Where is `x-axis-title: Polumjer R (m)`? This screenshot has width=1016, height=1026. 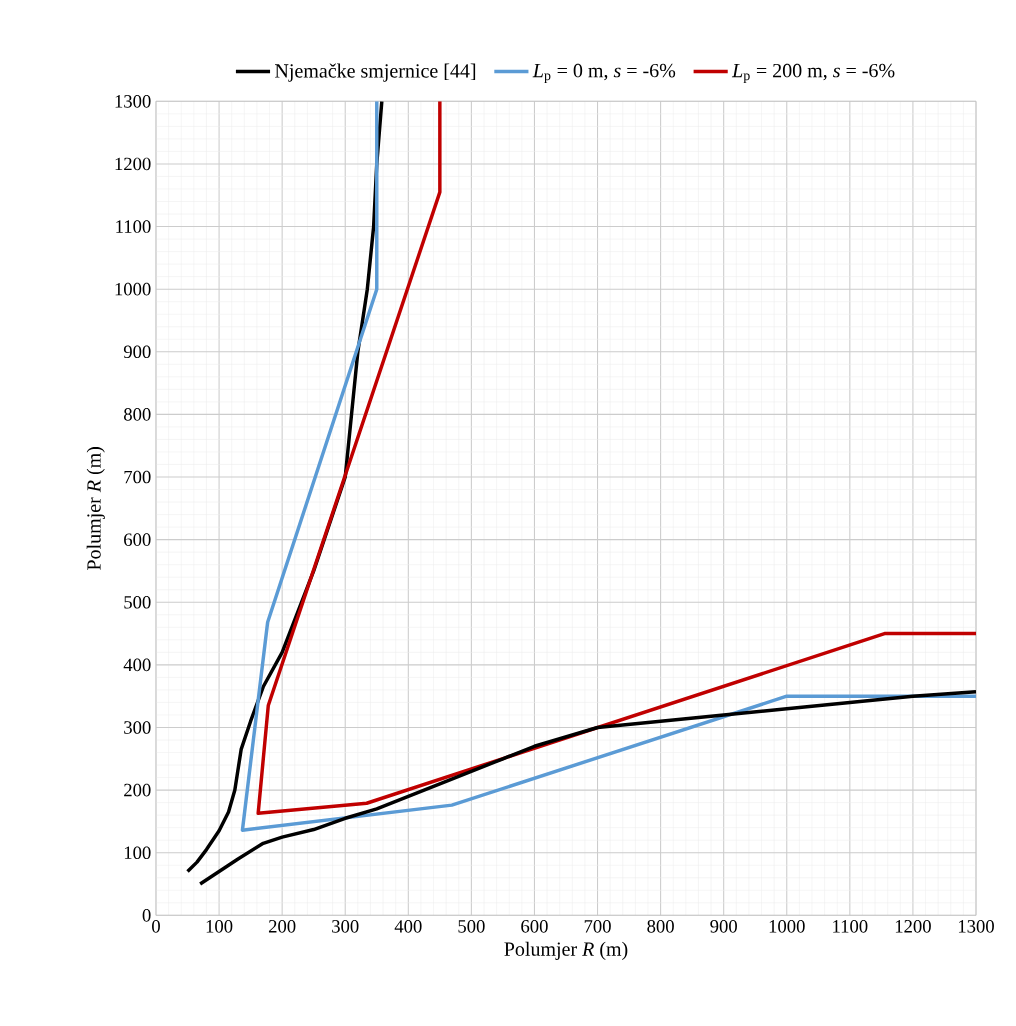
x-axis-title: Polumjer R (m) is located at coordinates (566, 950).